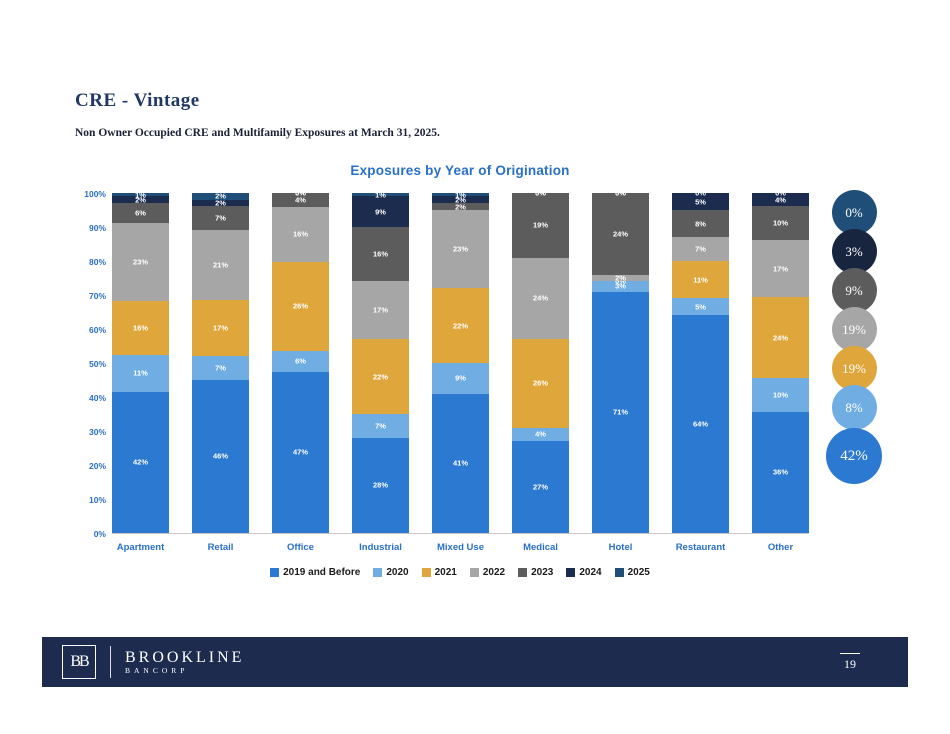  I want to click on segment-hotel-2022: 2%, so click(620, 278).